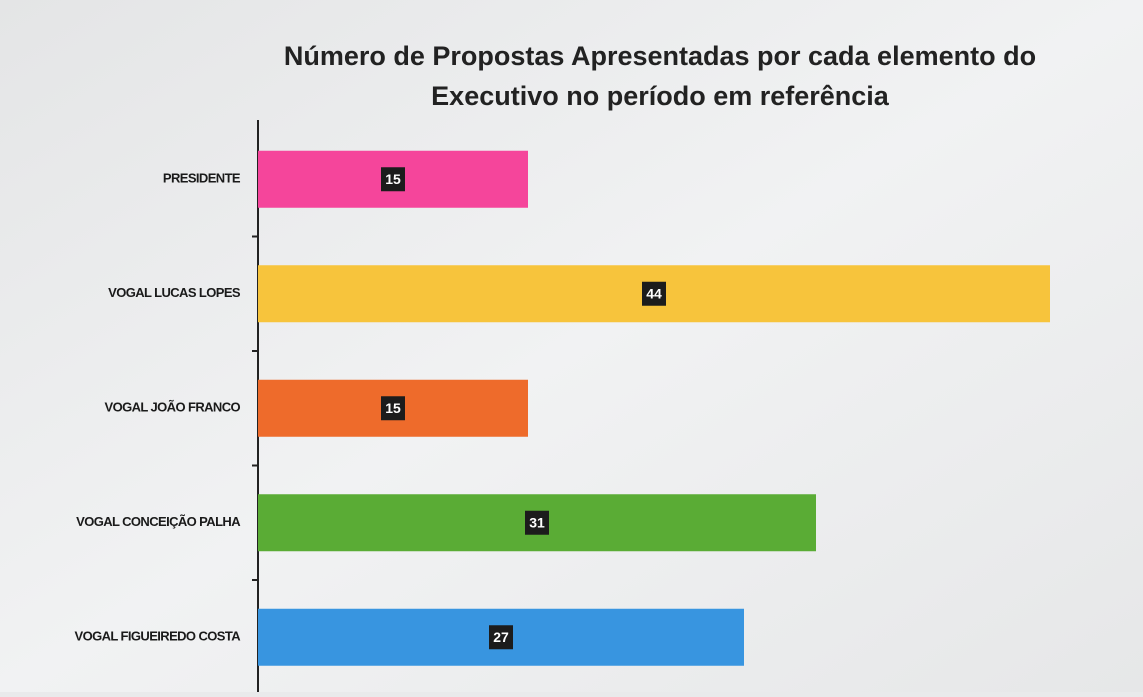  I want to click on value-label: 27, so click(501, 637).